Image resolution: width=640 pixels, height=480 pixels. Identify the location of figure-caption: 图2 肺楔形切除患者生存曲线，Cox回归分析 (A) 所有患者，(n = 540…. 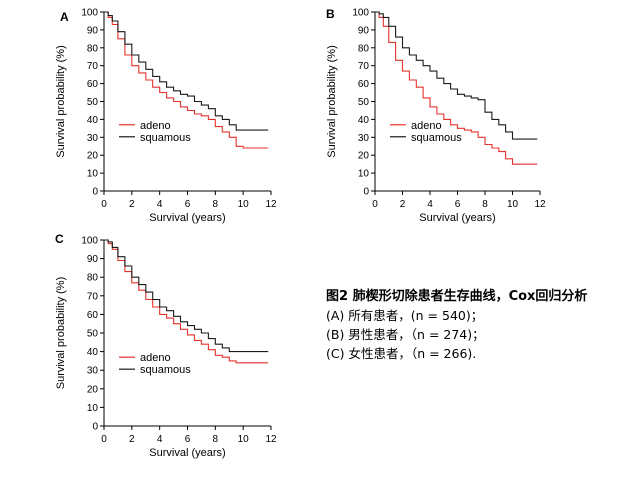
(482, 325).